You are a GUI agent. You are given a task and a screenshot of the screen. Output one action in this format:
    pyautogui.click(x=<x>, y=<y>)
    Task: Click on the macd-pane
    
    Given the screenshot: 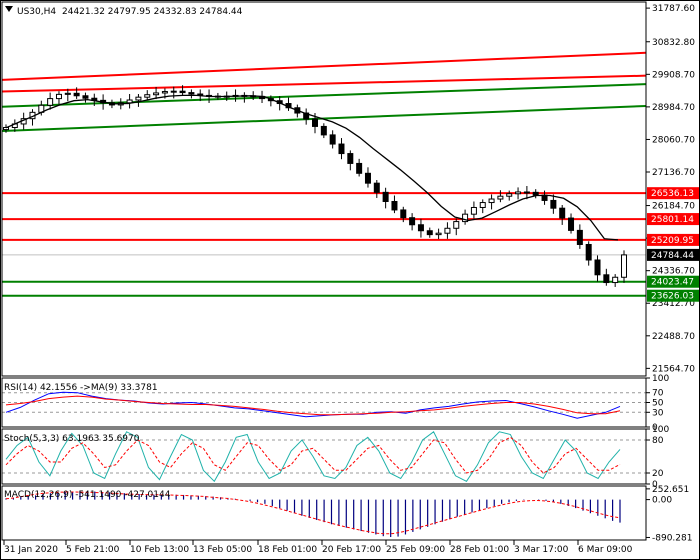 What is the action you would take?
    pyautogui.click(x=313, y=514)
    